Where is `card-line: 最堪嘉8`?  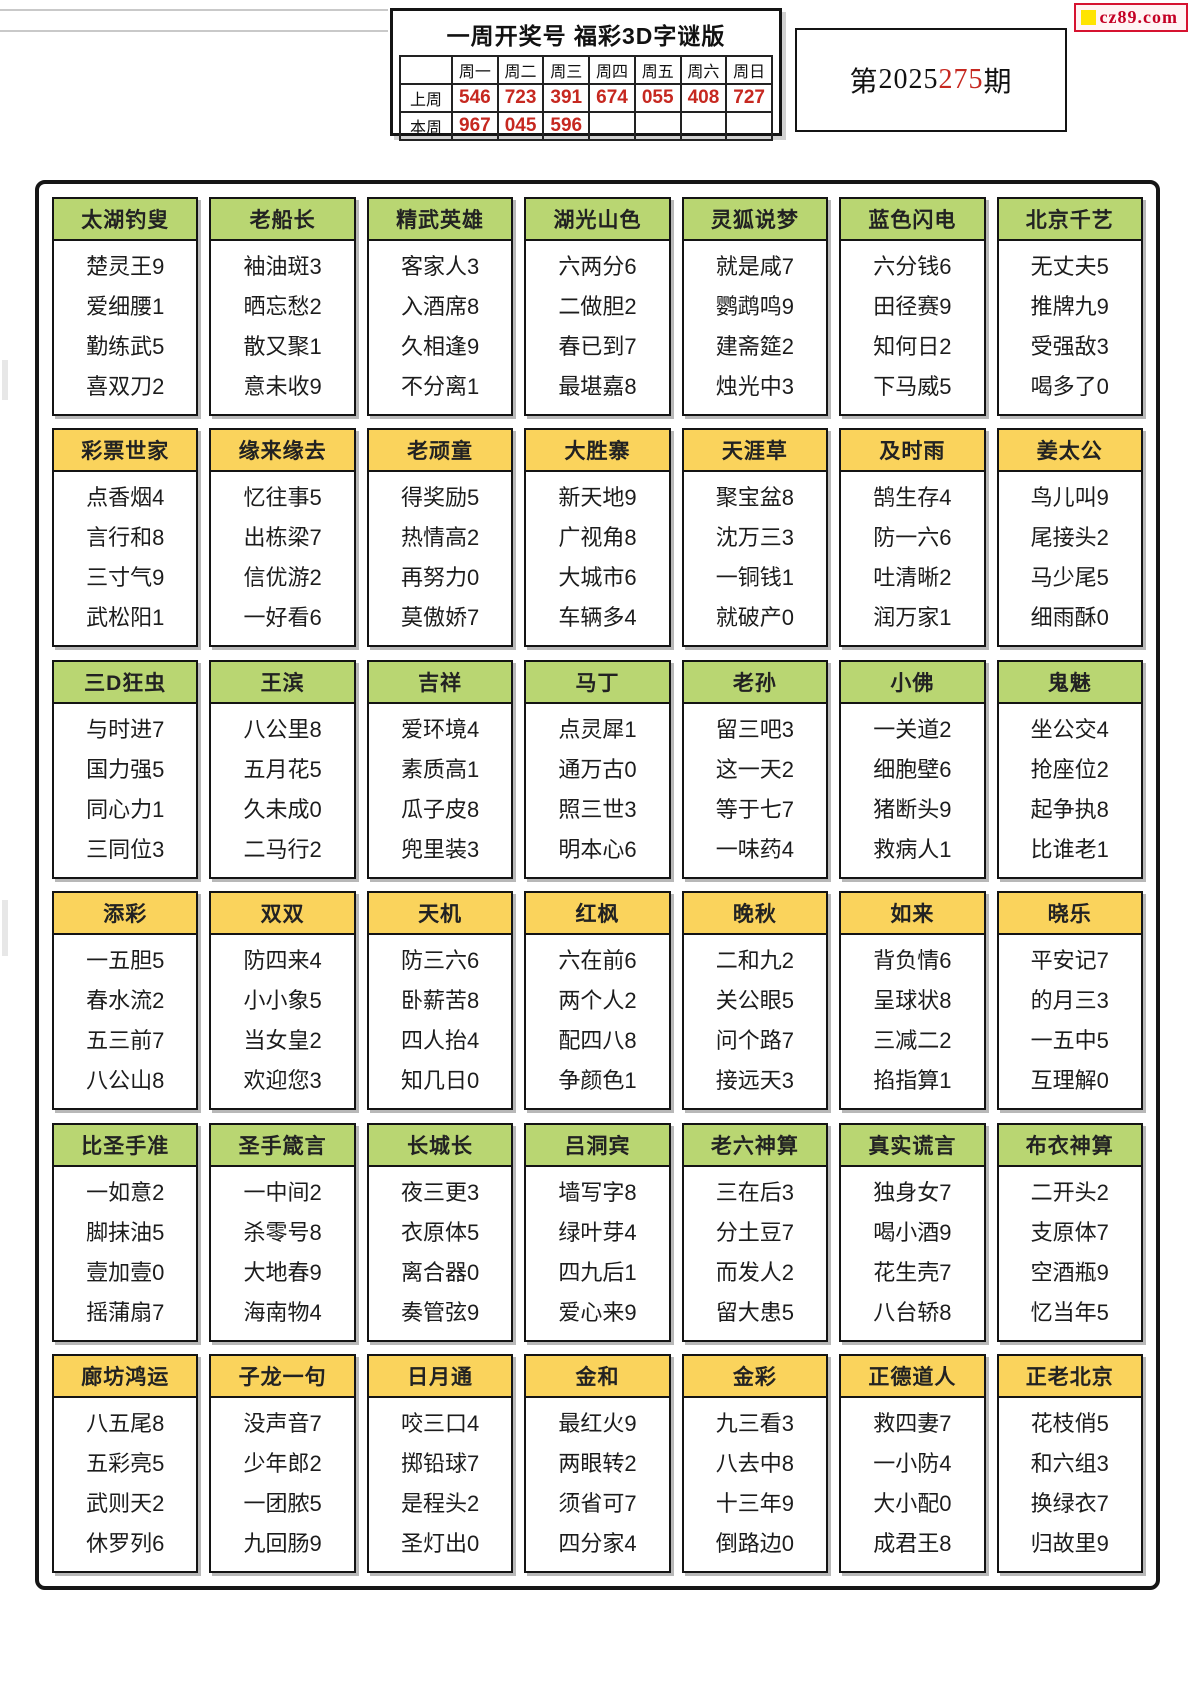
card-line: 最堪嘉8 is located at coordinates (597, 386).